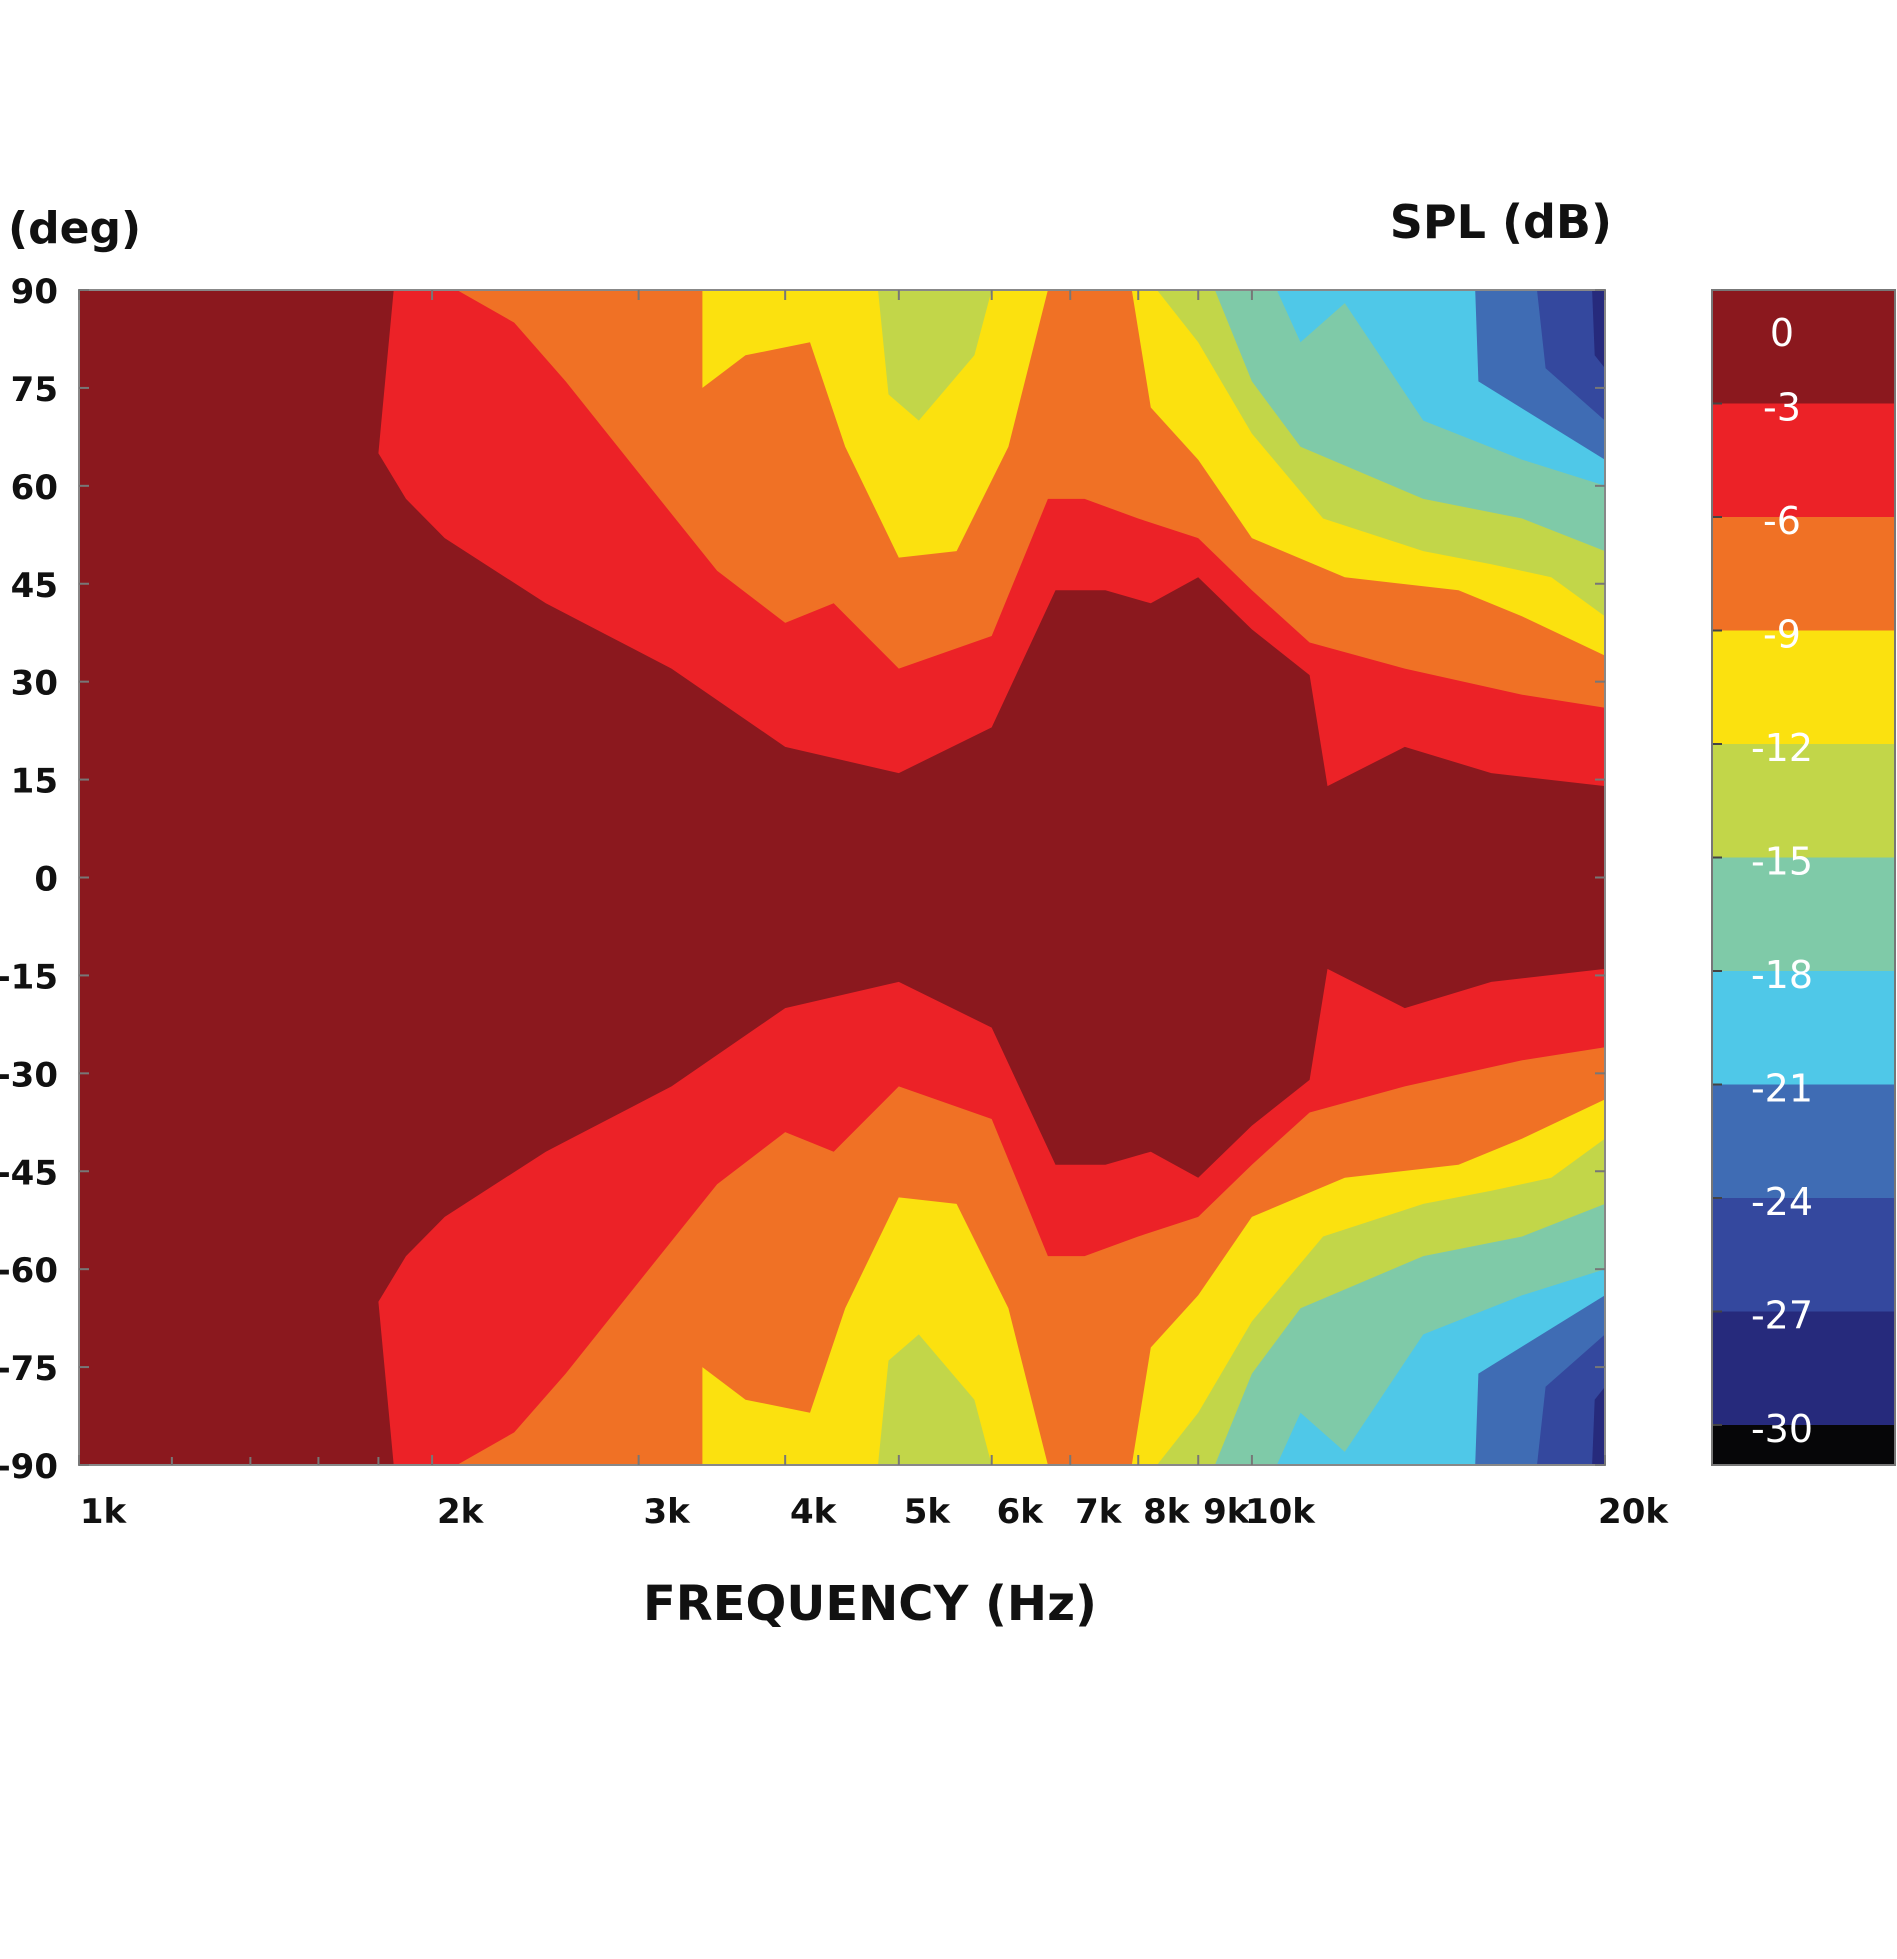 The height and width of the screenshot is (1959, 1897). What do you see at coordinates (1598, 329) in the screenshot?
I see `region-level--27-upper` at bounding box center [1598, 329].